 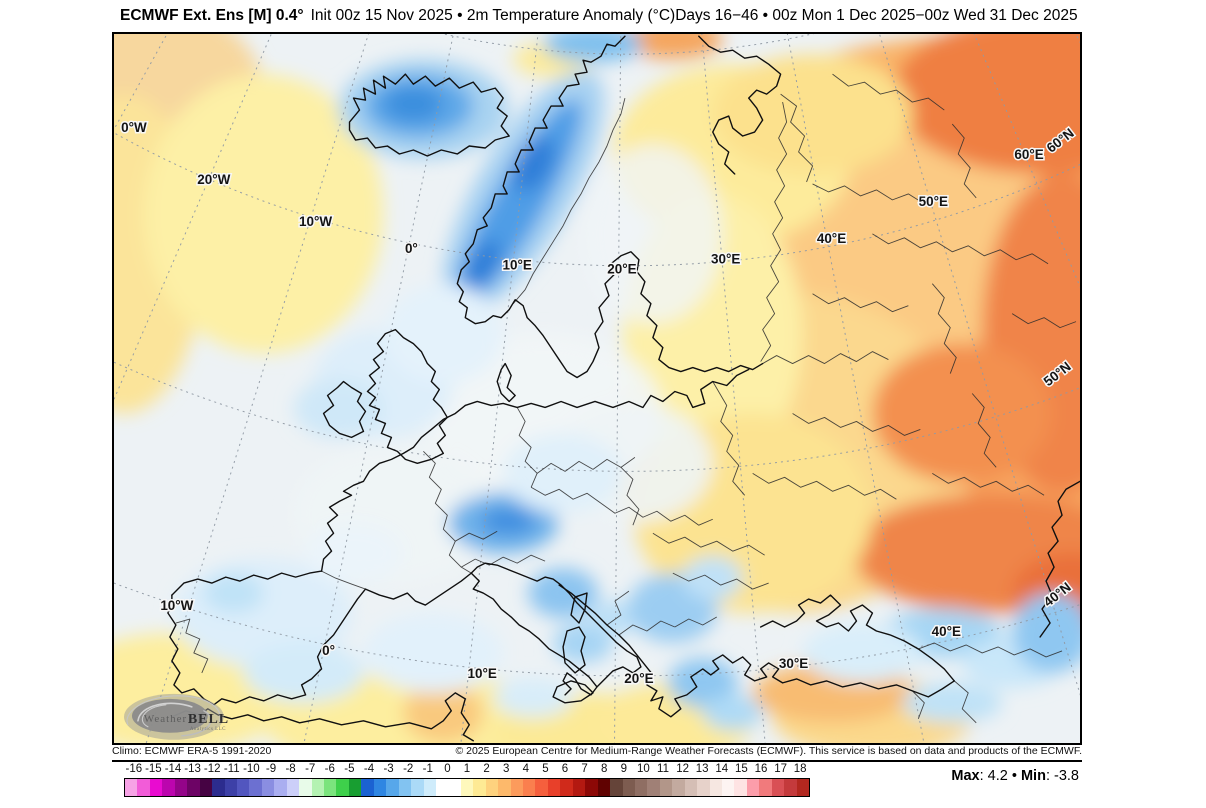 What do you see at coordinates (173, 769) in the screenshot?
I see `colorbar-tick: -14` at bounding box center [173, 769].